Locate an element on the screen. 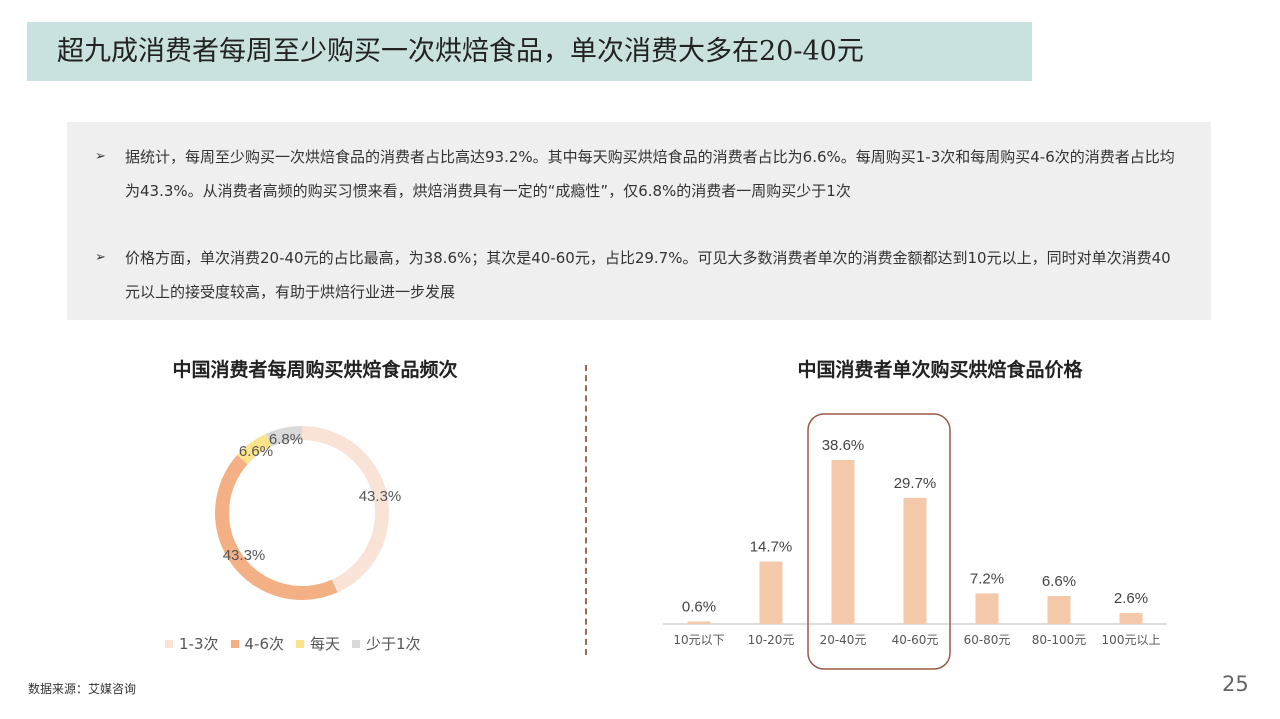  page-number: 25 is located at coordinates (1235, 684).